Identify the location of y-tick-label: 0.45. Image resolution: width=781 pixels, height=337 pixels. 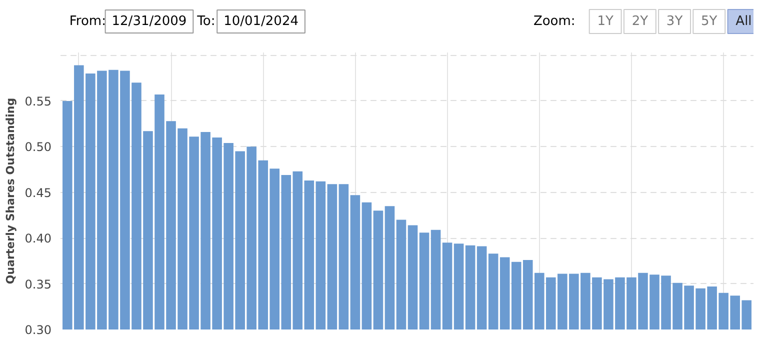
(38, 193).